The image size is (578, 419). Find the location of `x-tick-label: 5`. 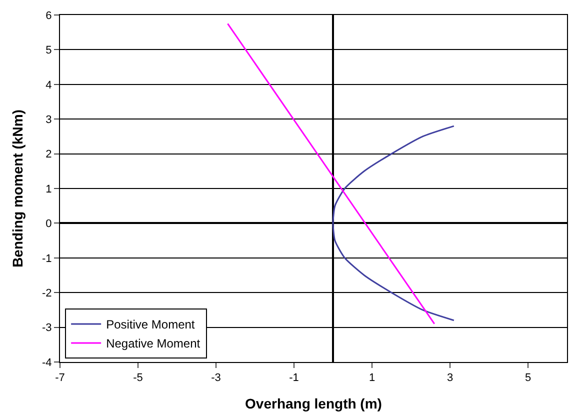

x-tick-label: 5 is located at coordinates (528, 378).